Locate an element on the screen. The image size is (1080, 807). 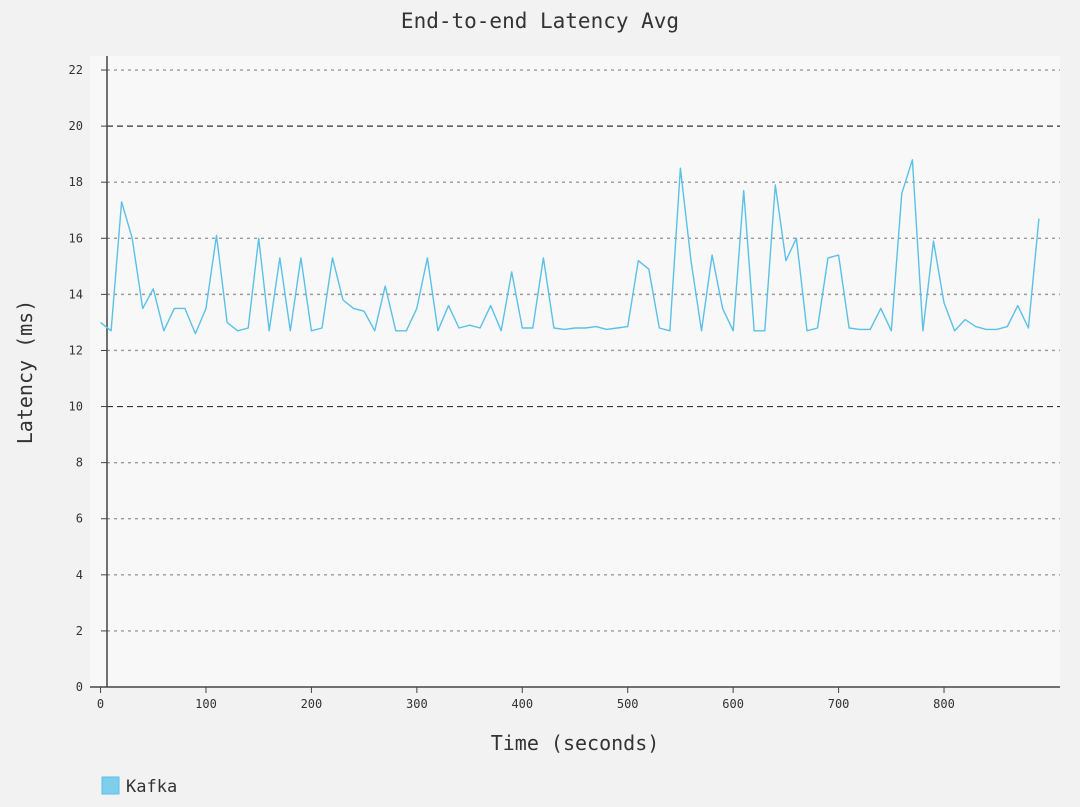
x-tick-label: 300 is located at coordinates (417, 704).